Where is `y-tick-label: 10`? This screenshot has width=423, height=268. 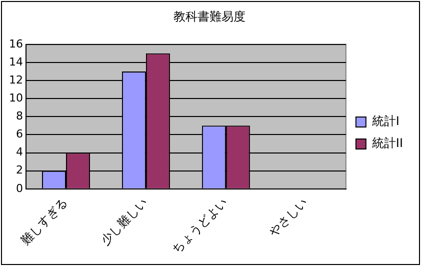 y-tick-label: 10 is located at coordinates (15, 97).